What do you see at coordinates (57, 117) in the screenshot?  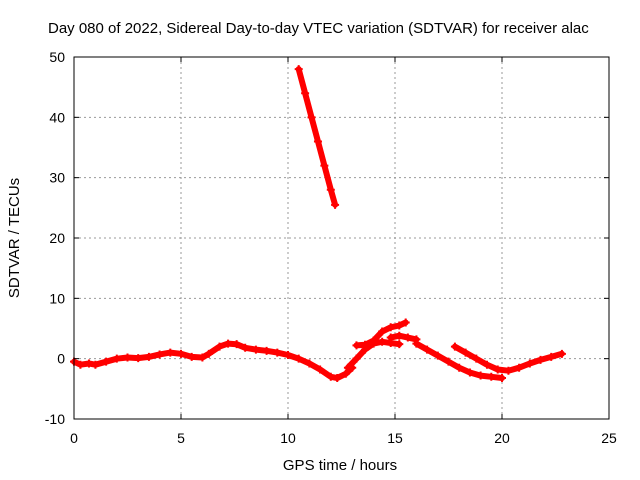 I see `y-tick-label: 40` at bounding box center [57, 117].